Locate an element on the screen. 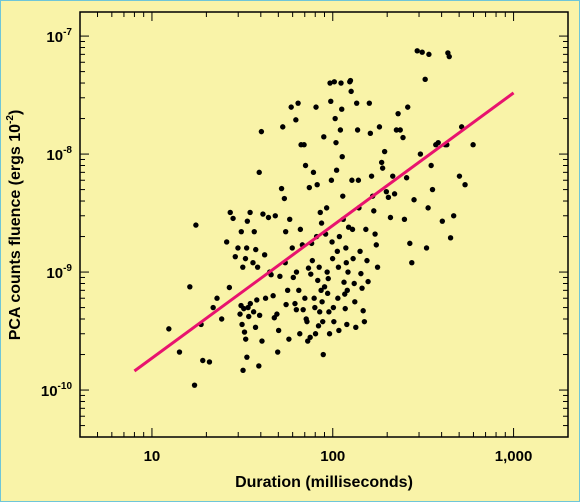 The width and height of the screenshot is (580, 502). x-tick-label: 100 is located at coordinates (332, 456).